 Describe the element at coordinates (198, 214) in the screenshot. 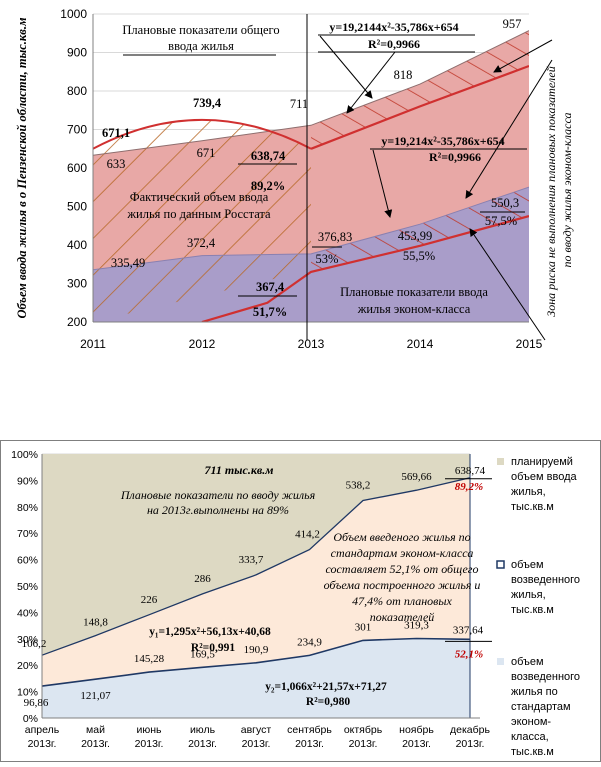

I see `fact-label-line2: жилья по данным Росстата` at that location.